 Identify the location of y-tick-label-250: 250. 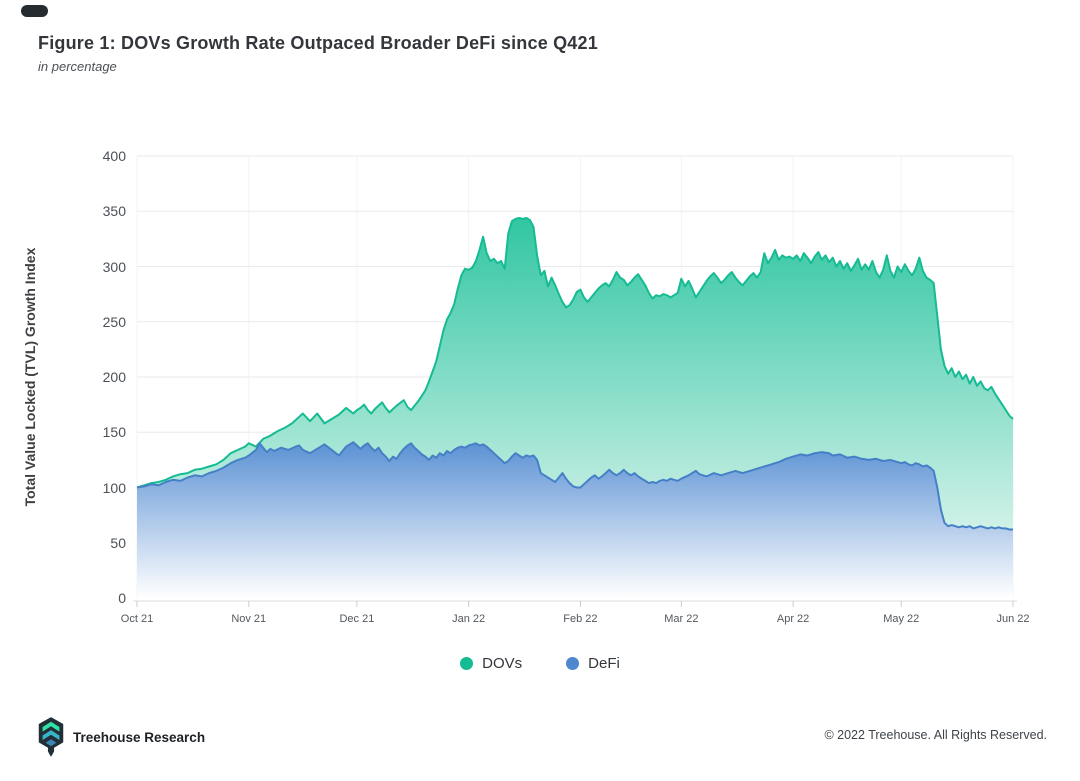
(114, 321).